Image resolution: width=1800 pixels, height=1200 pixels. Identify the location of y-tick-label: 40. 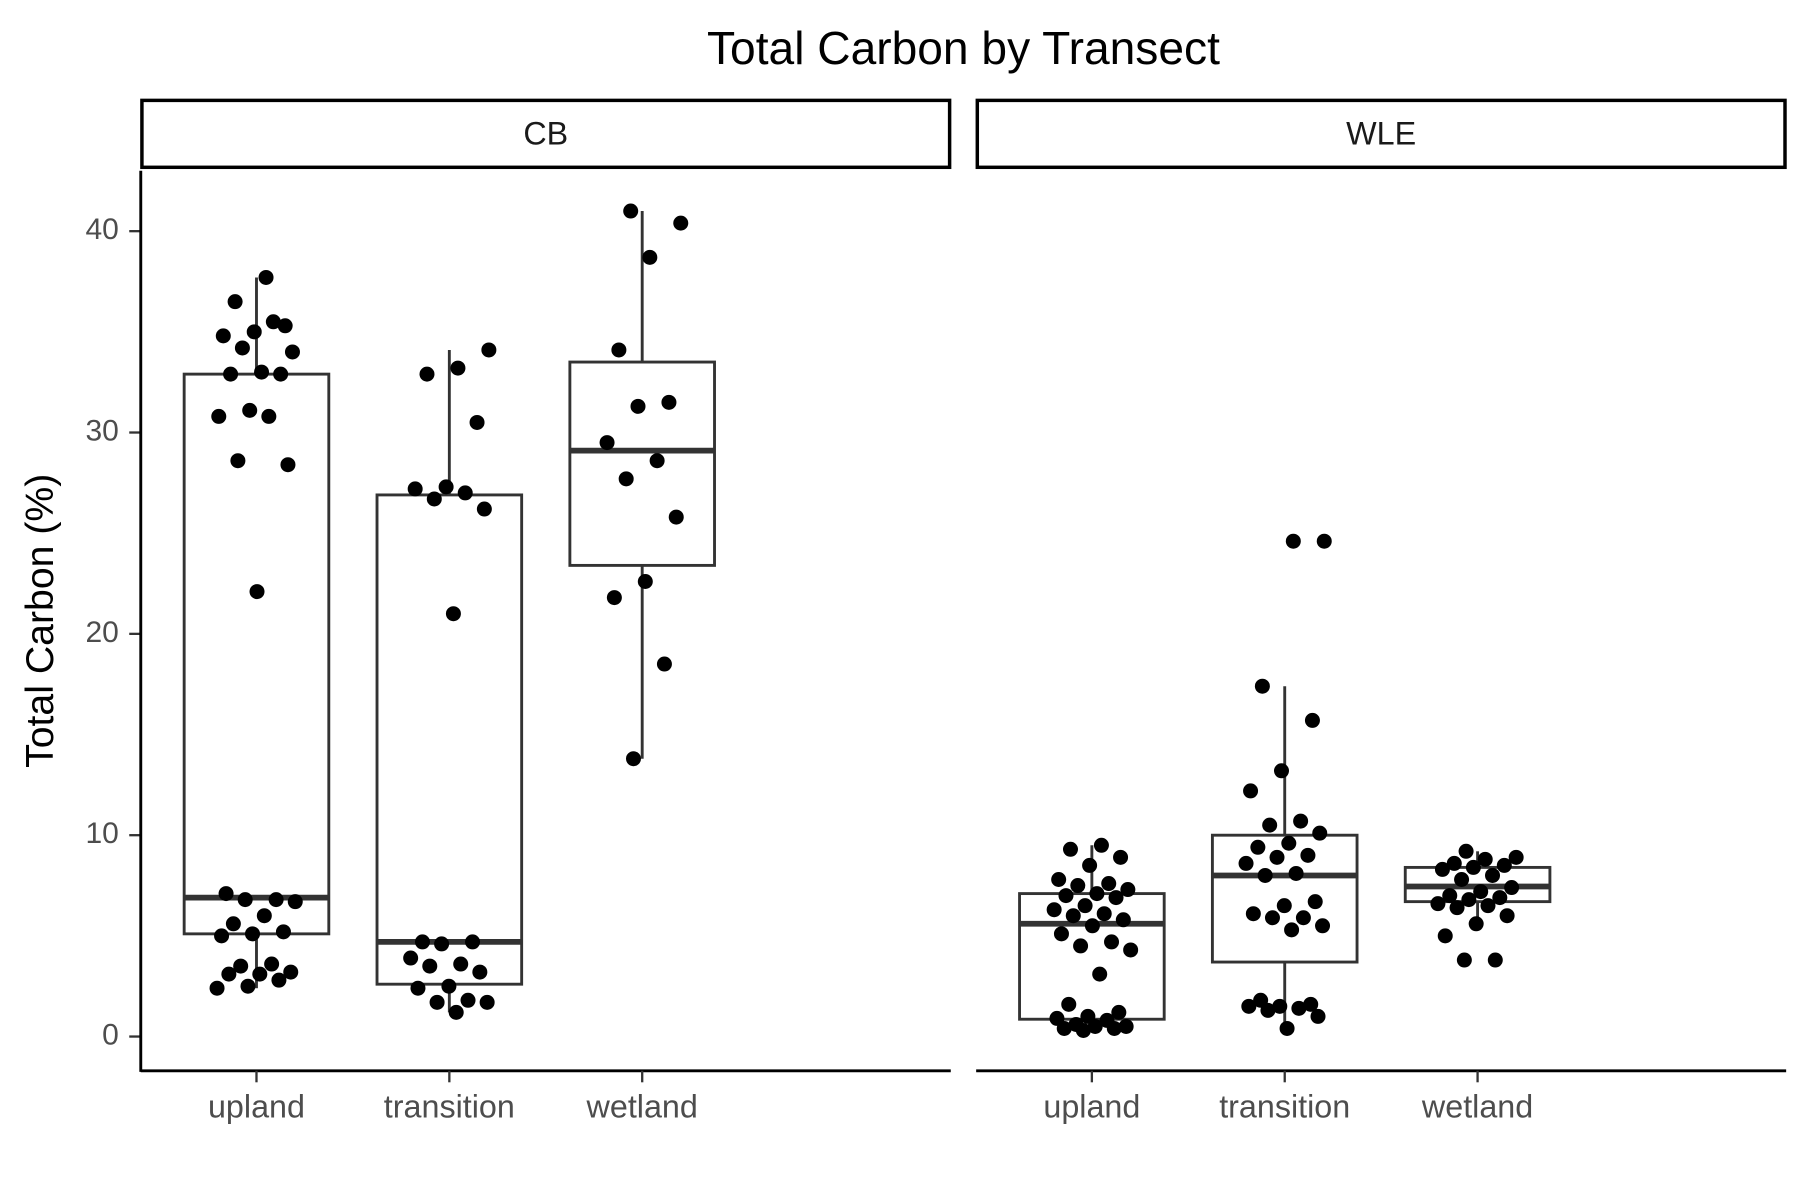
(101, 229).